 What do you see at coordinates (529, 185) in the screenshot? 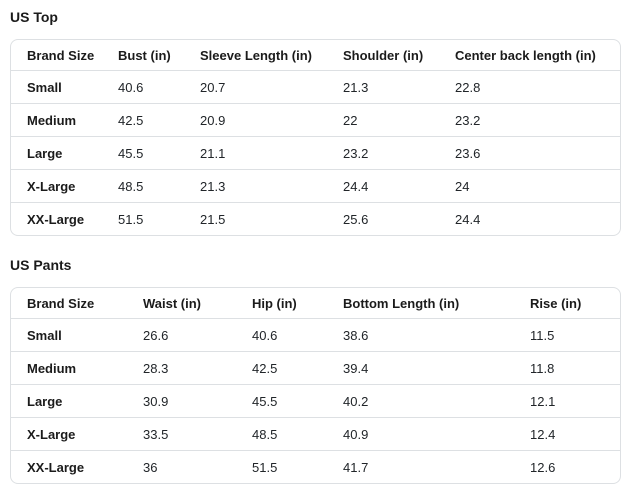
I see `table-cell: 24` at bounding box center [529, 185].